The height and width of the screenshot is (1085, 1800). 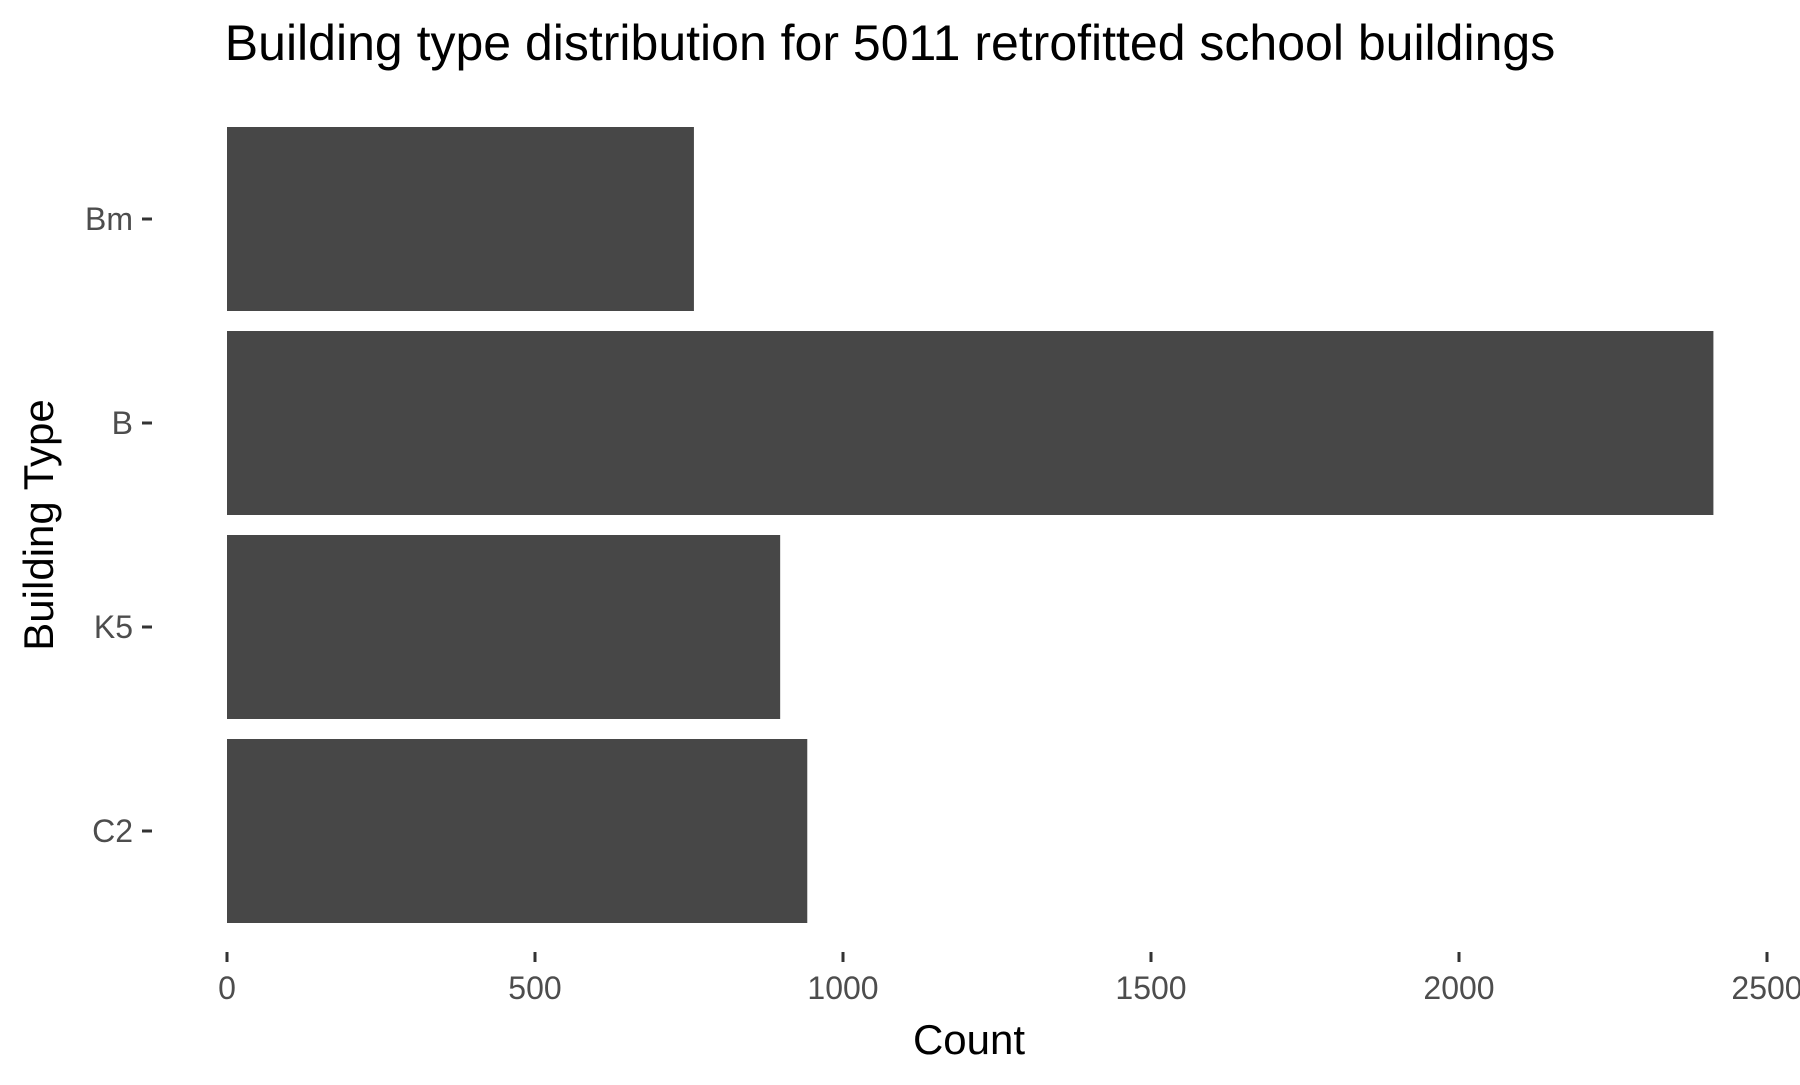 I want to click on y-tick-label-bm: Bm, so click(x=109, y=219).